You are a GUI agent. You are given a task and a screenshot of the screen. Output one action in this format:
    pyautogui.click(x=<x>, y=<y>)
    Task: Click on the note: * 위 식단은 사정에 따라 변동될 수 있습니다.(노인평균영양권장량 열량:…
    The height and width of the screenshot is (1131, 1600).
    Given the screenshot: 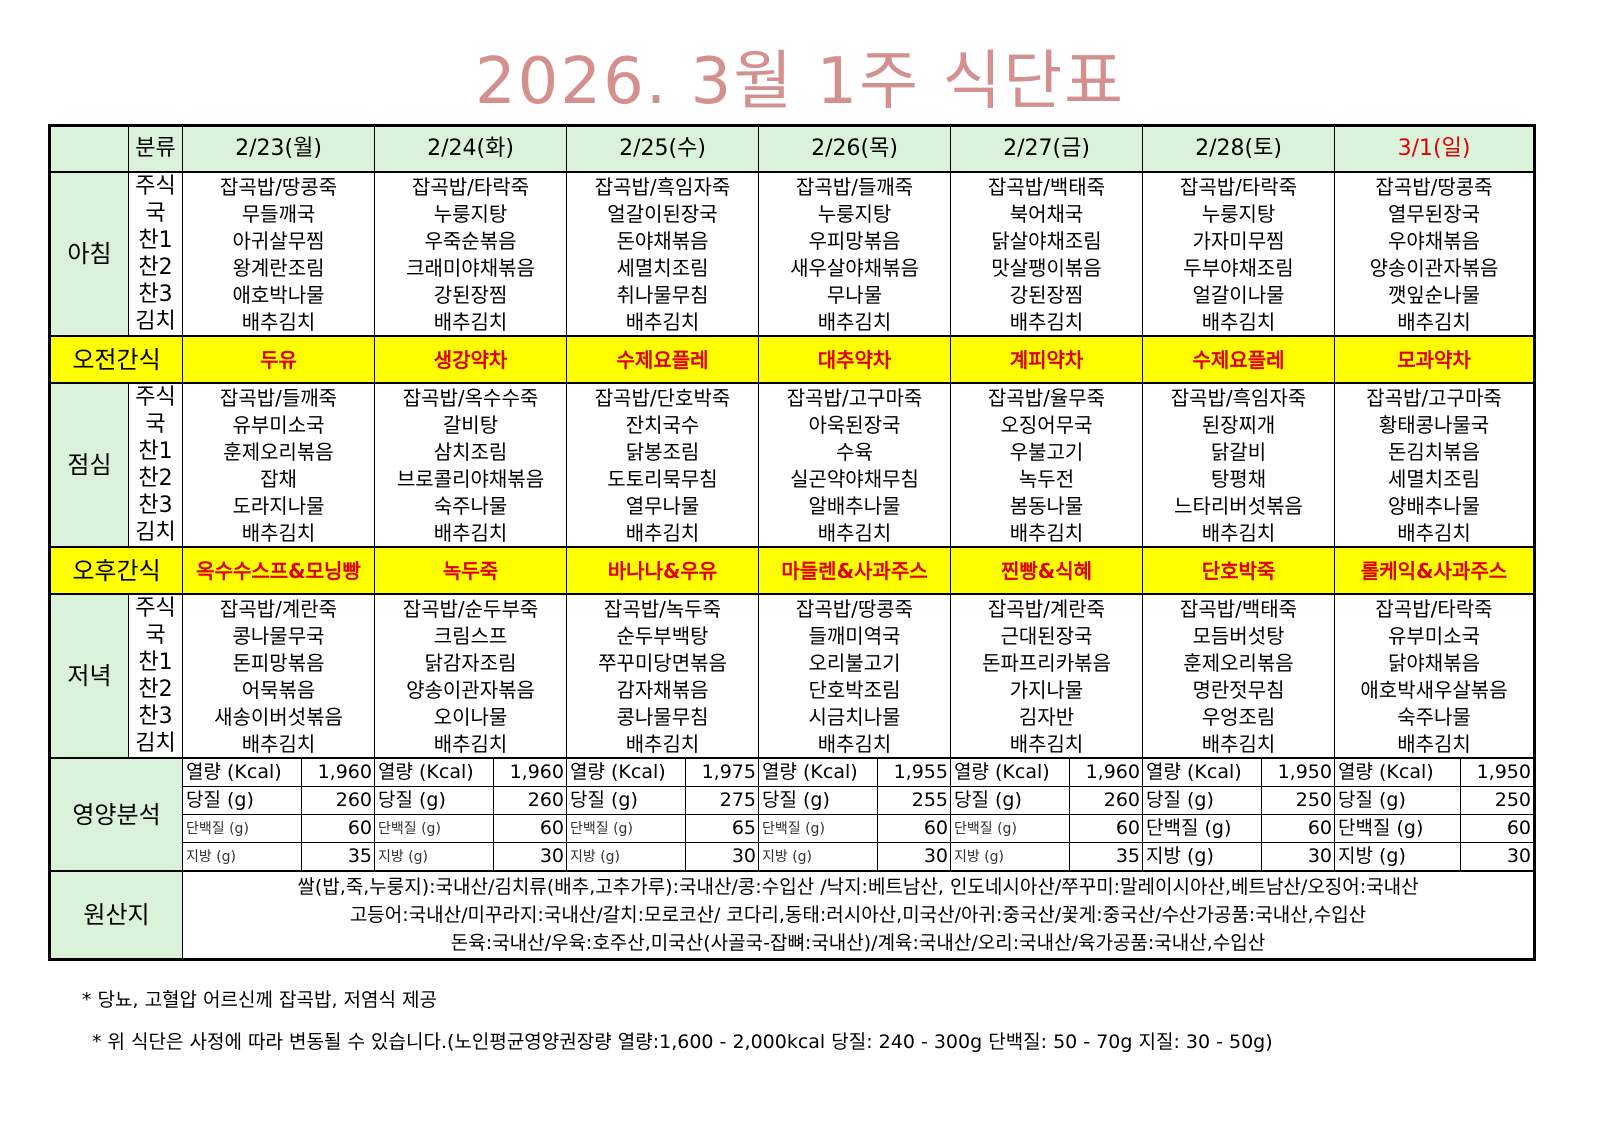 What is the action you would take?
    pyautogui.click(x=682, y=1042)
    